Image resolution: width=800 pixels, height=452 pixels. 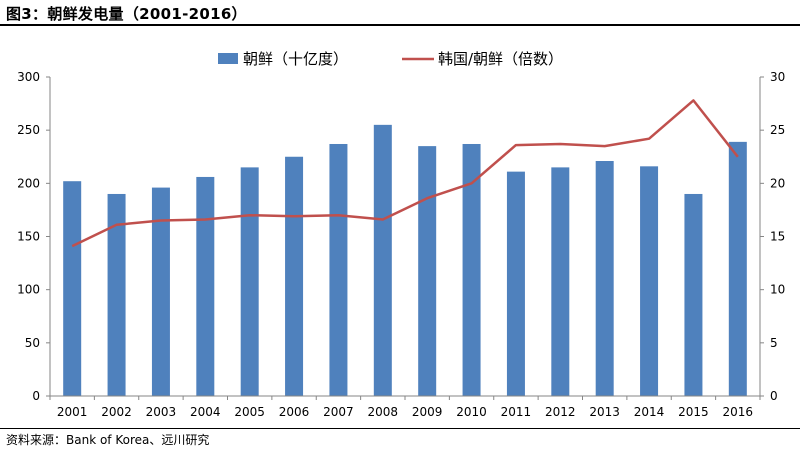 What do you see at coordinates (28, 237) in the screenshot?
I see `left-tick-label: 150` at bounding box center [28, 237].